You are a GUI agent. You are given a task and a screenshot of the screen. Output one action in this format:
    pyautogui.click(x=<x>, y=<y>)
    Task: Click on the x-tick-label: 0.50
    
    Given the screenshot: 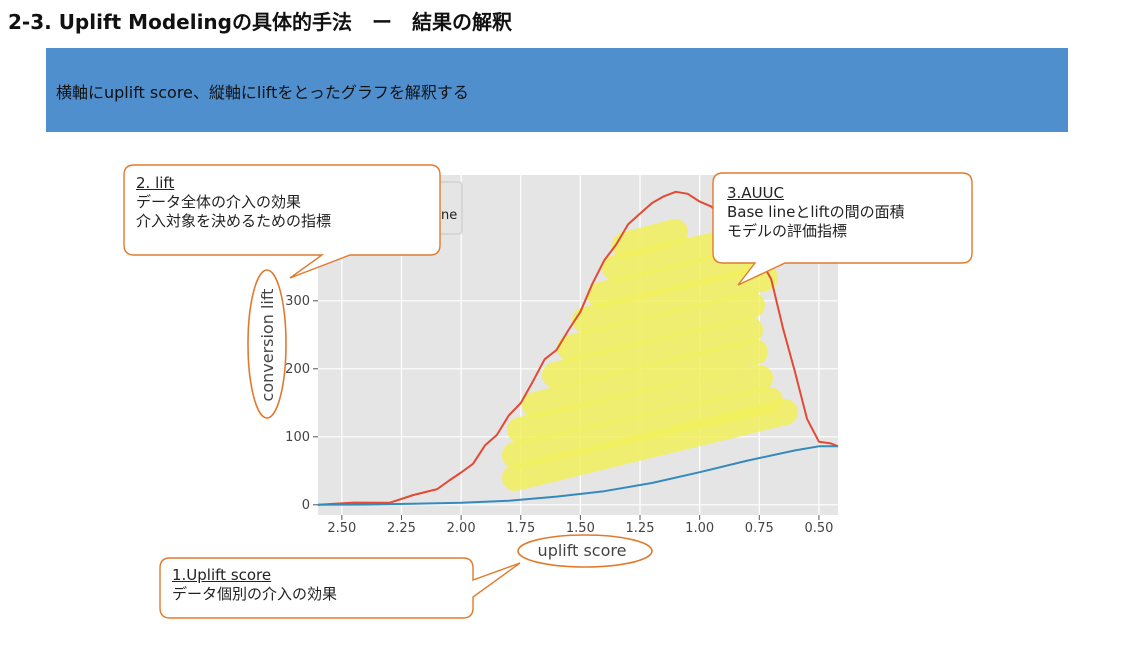 What is the action you would take?
    pyautogui.click(x=818, y=528)
    